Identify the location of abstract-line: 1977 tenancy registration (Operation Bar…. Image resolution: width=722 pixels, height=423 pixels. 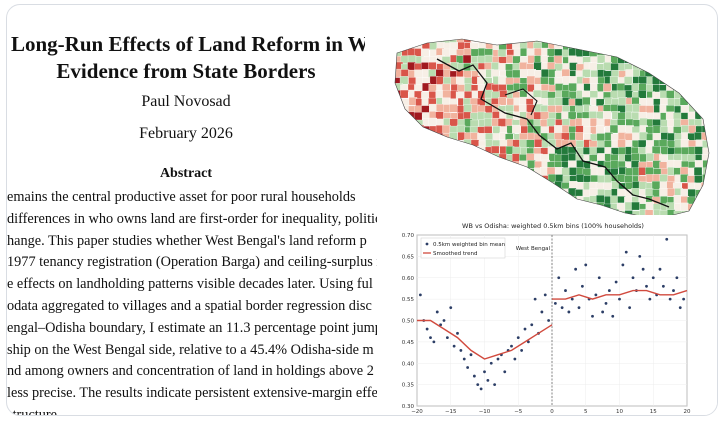
(192, 262).